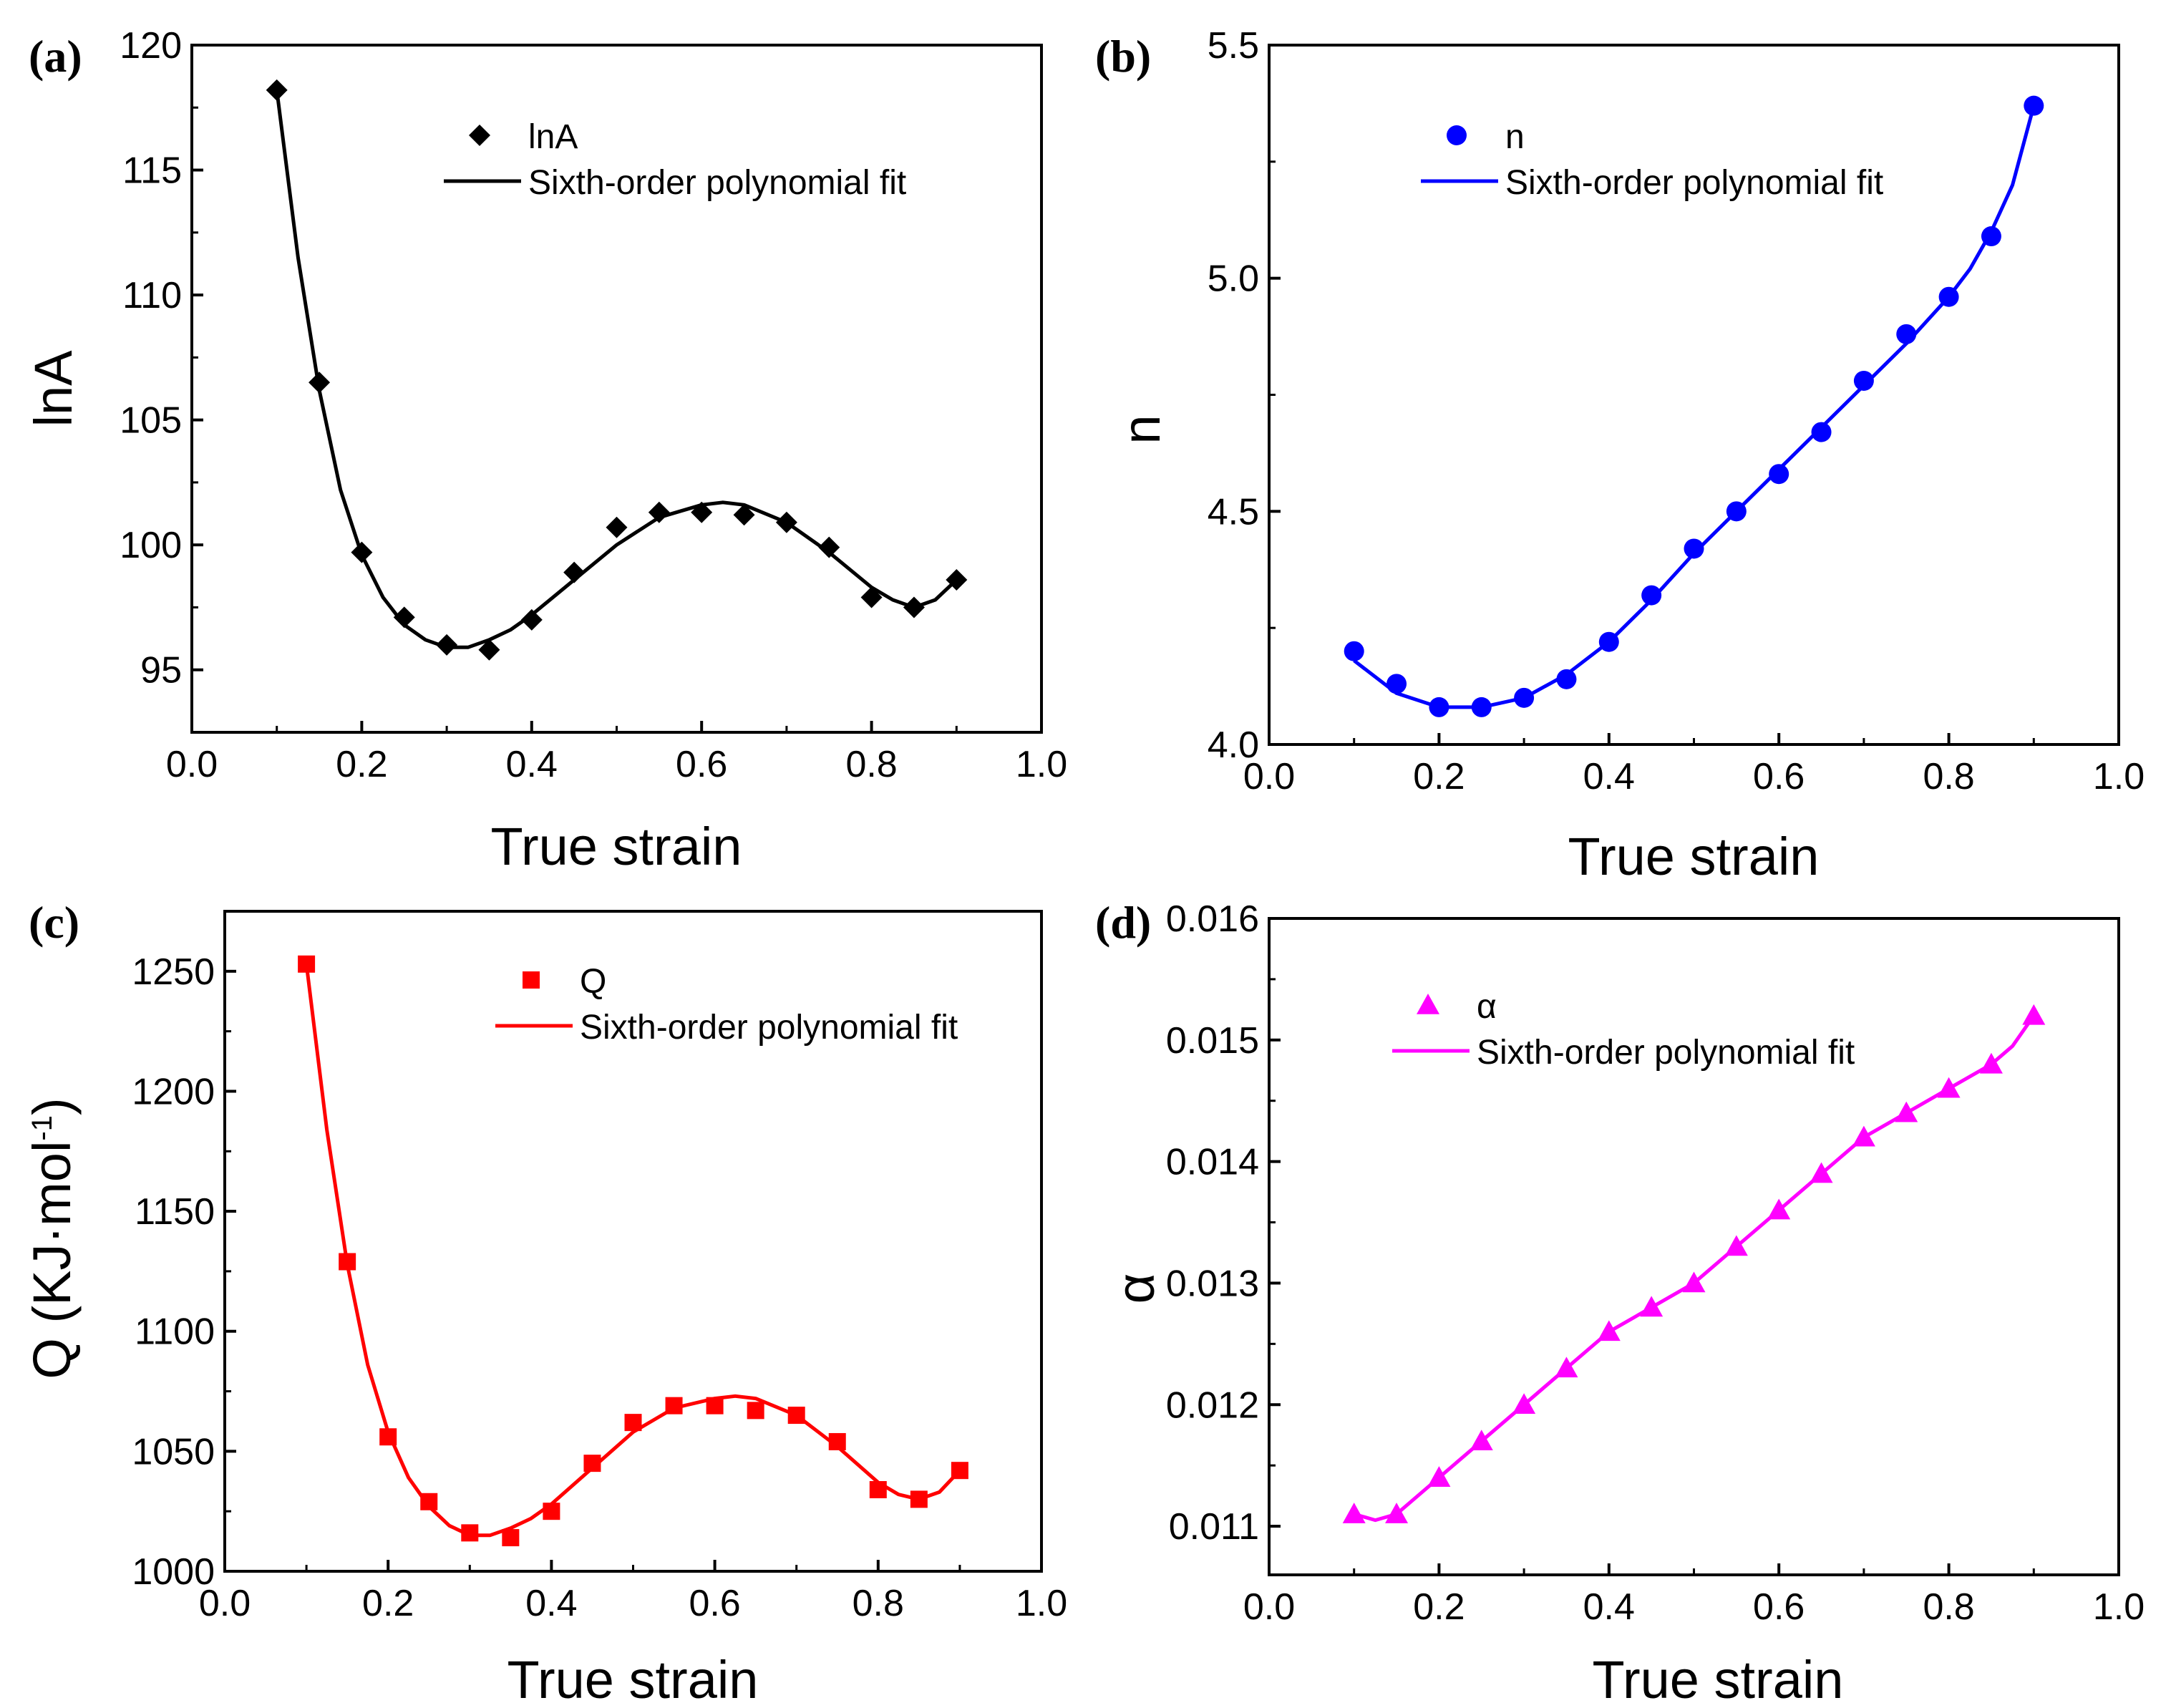 This screenshot has height=1708, width=2171. Describe the element at coordinates (151, 546) in the screenshot. I see `y-tick-label: 100` at that location.